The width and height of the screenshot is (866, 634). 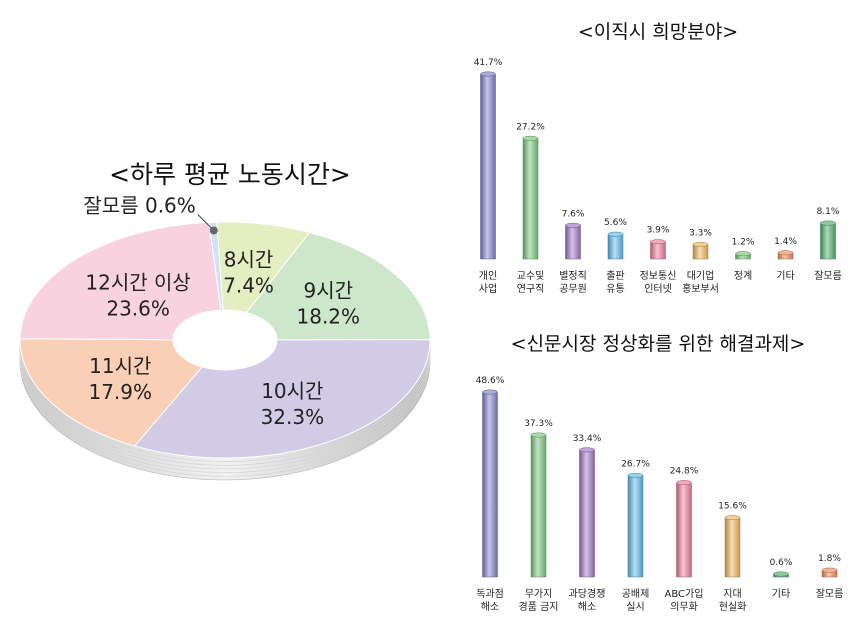 I want to click on bar-value-label: 7.6%, so click(x=573, y=214).